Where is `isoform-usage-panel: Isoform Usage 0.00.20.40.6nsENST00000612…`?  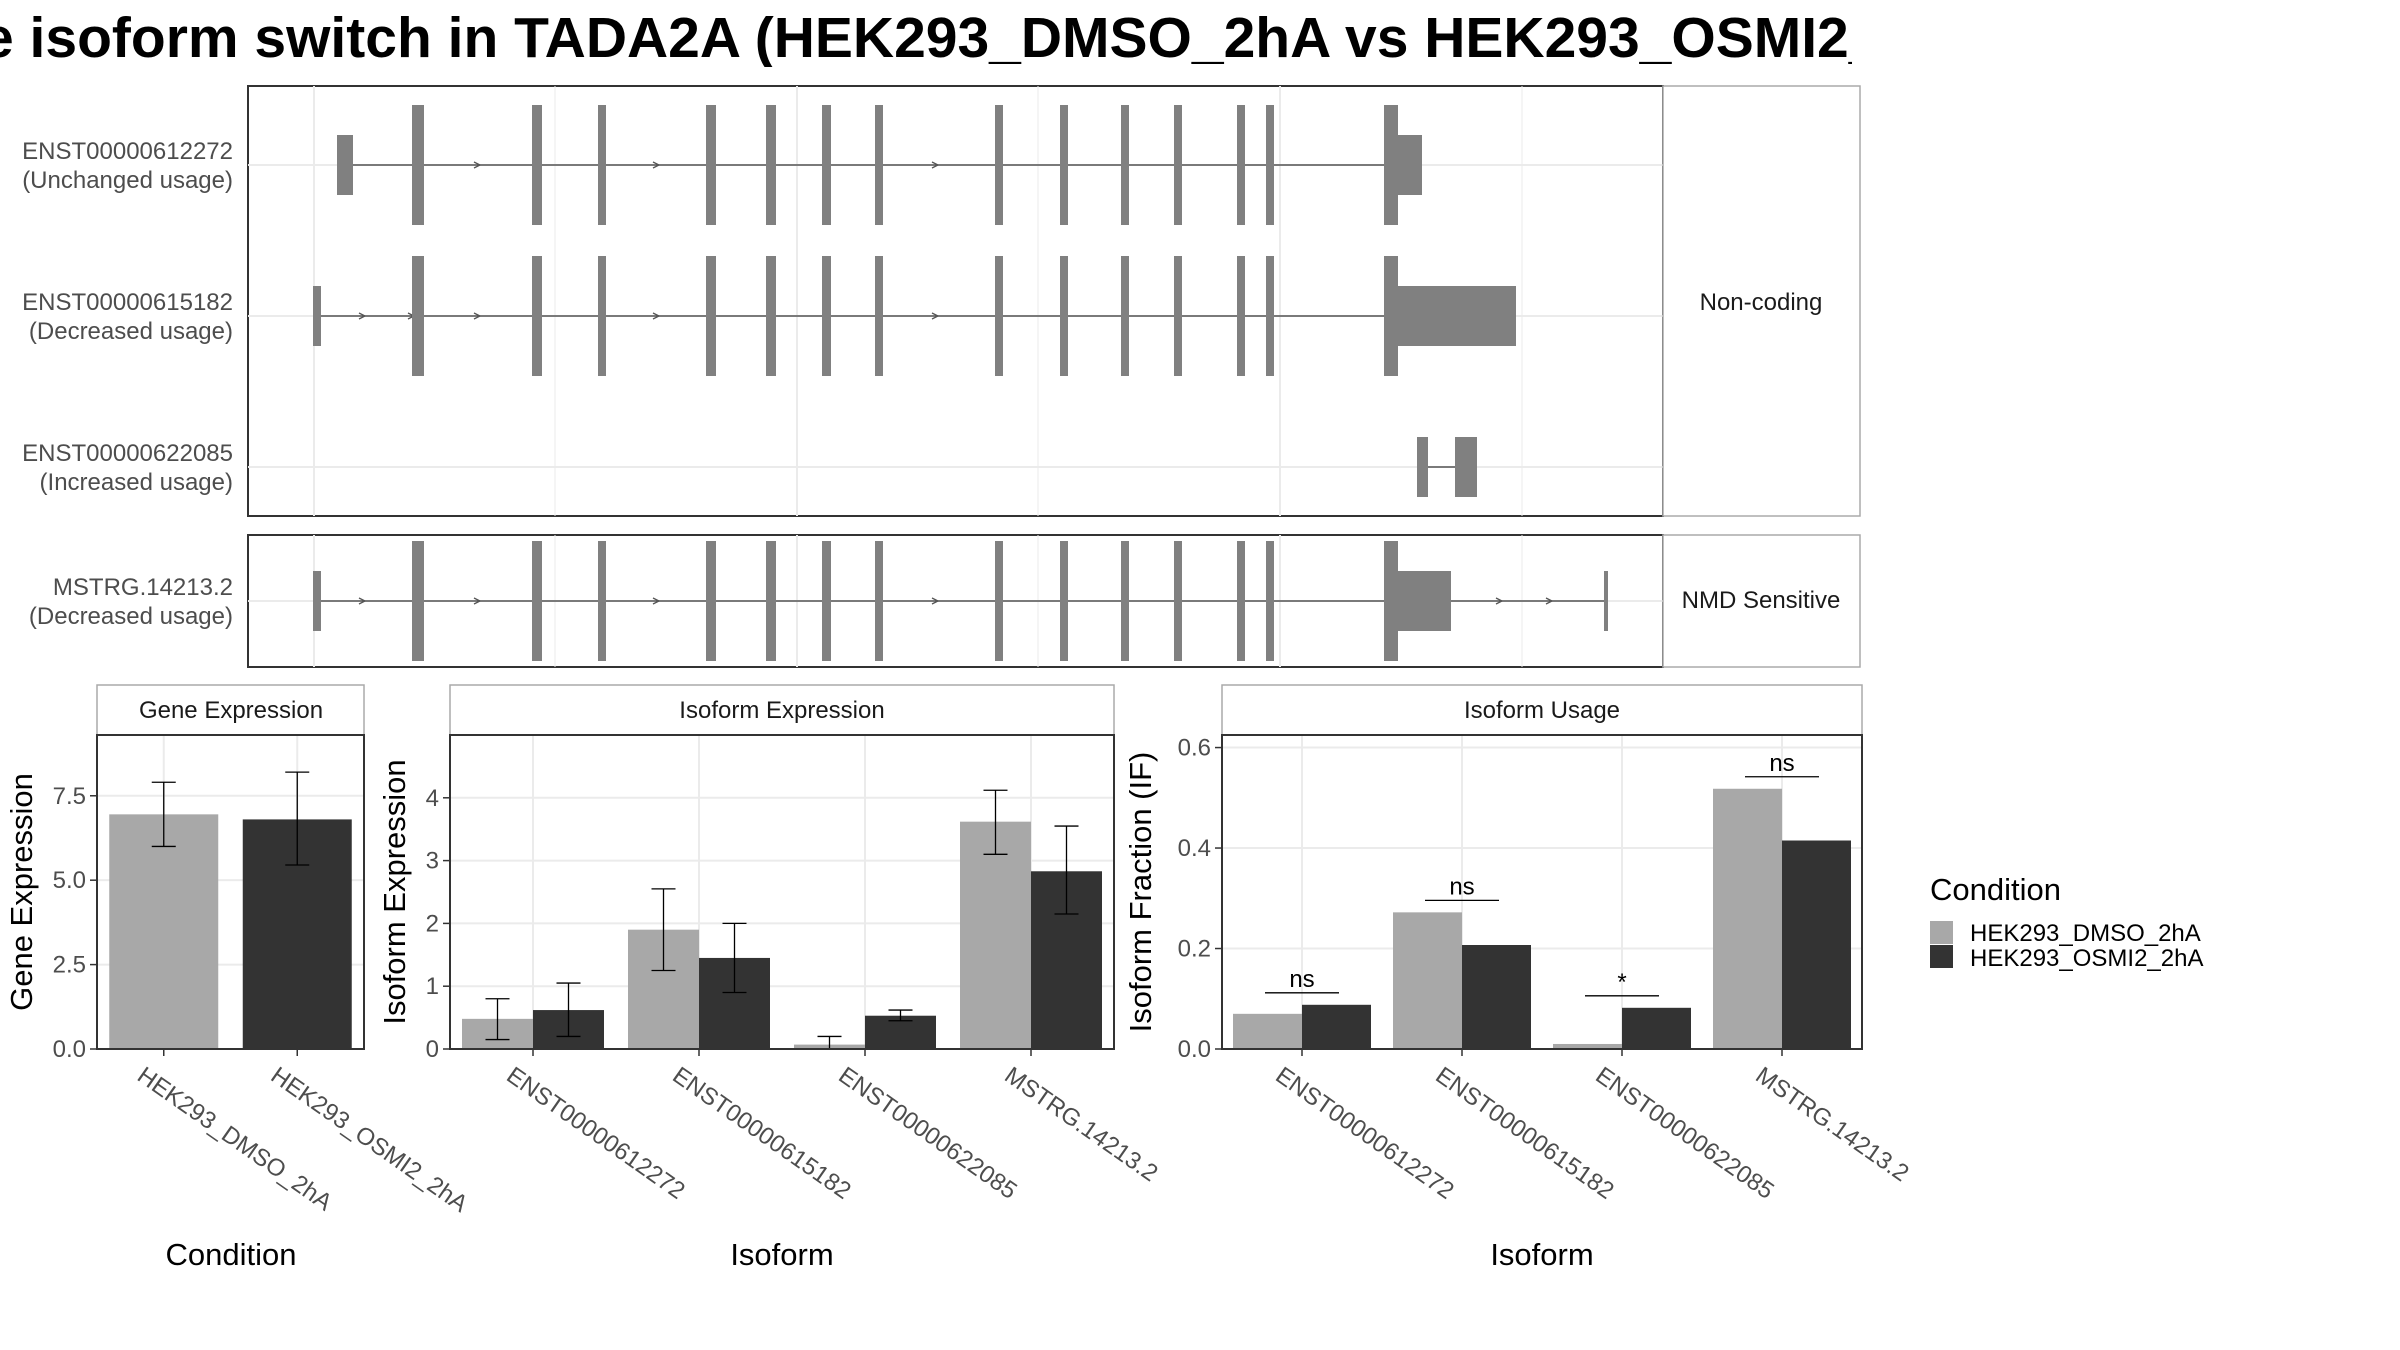
isoform-usage-panel: Isoform Usage 0.00.20.40.6nsENST00000612… is located at coordinates (1518, 978).